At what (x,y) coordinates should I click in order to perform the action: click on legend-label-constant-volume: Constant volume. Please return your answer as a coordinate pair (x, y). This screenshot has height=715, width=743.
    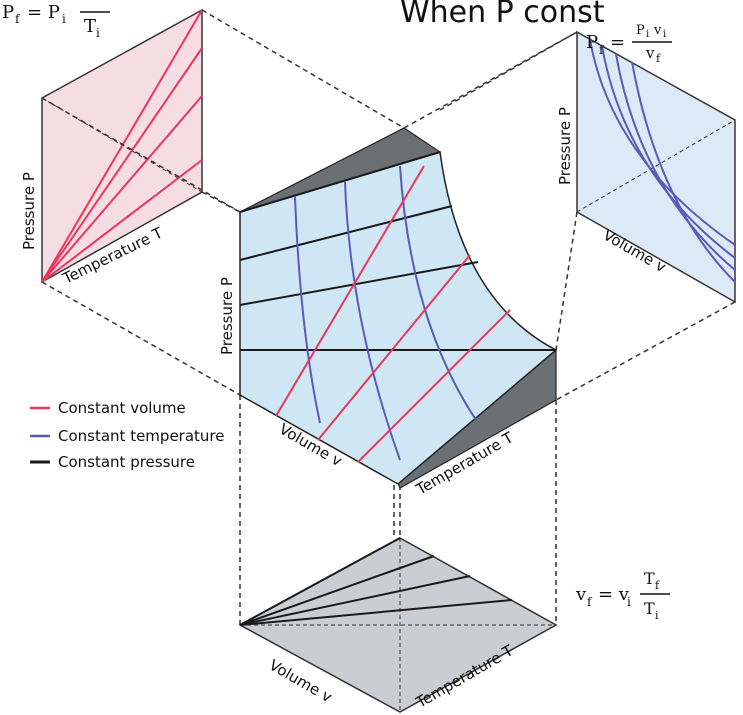
    Looking at the image, I should click on (122, 408).